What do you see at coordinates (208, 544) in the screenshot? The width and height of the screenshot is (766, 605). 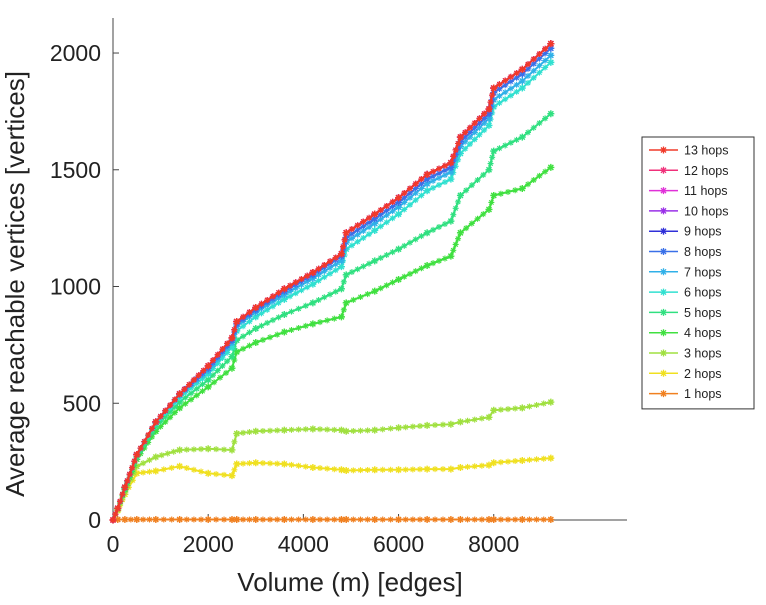 I see `x-tick-label: 2000` at bounding box center [208, 544].